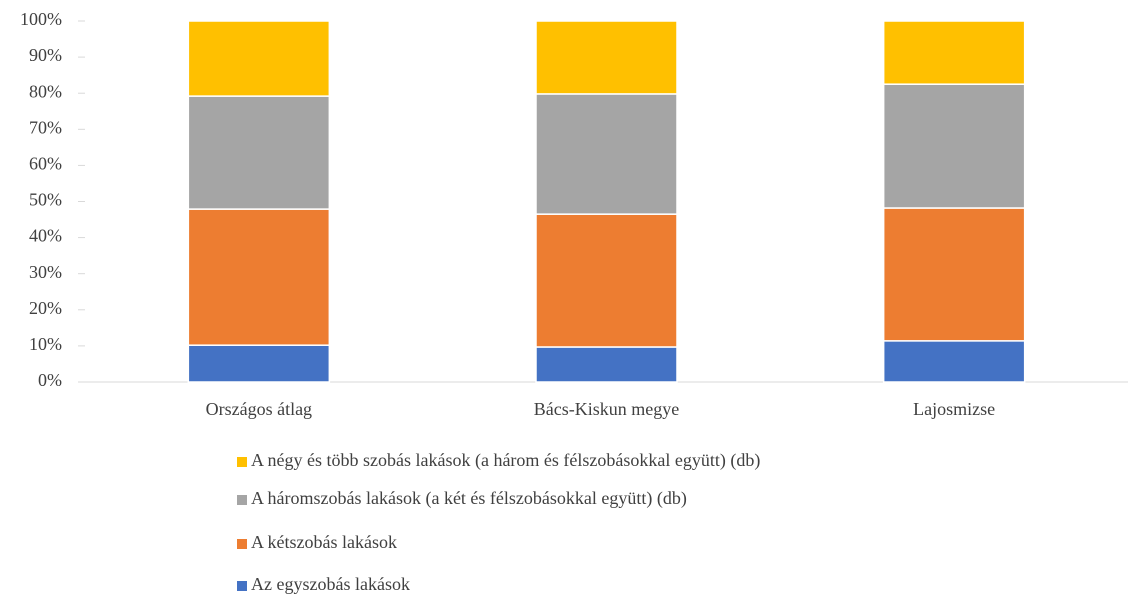 This screenshot has width=1129, height=600. Describe the element at coordinates (330, 584) in the screenshot. I see `legend-label: Az egyszobás lakások` at that location.